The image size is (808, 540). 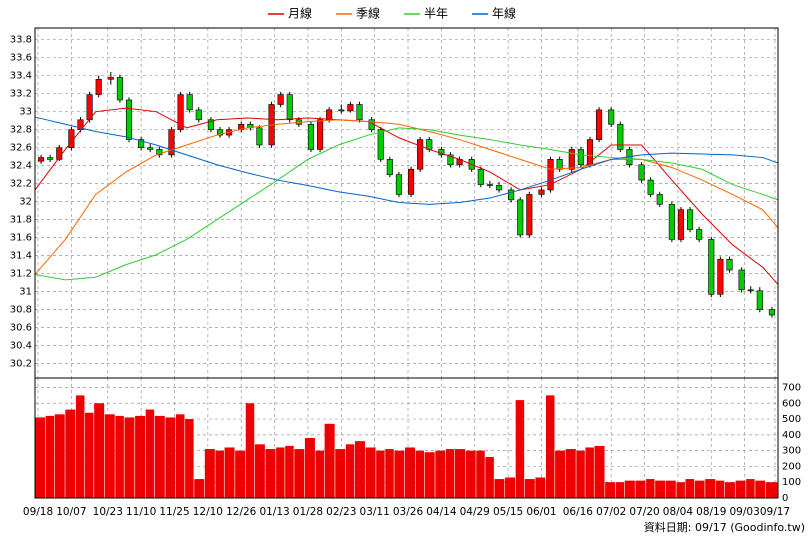 I want to click on y-tick-label: 600, so click(x=791, y=403).